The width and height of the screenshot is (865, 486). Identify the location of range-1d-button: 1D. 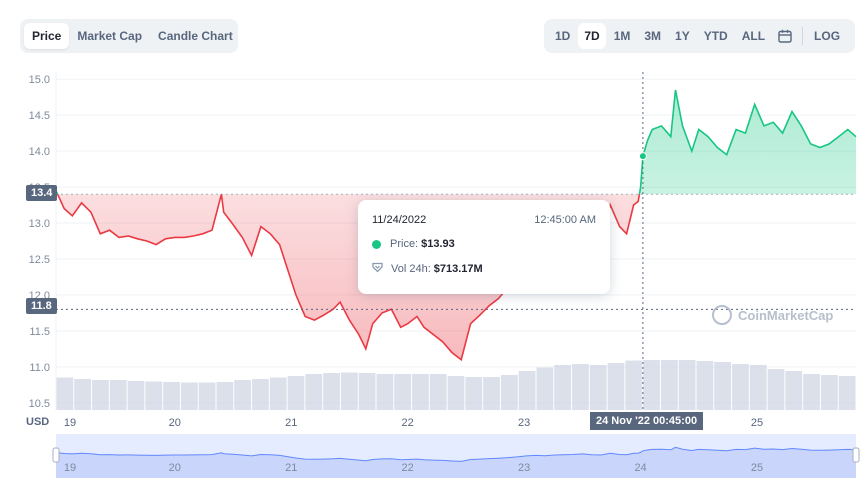
(563, 36).